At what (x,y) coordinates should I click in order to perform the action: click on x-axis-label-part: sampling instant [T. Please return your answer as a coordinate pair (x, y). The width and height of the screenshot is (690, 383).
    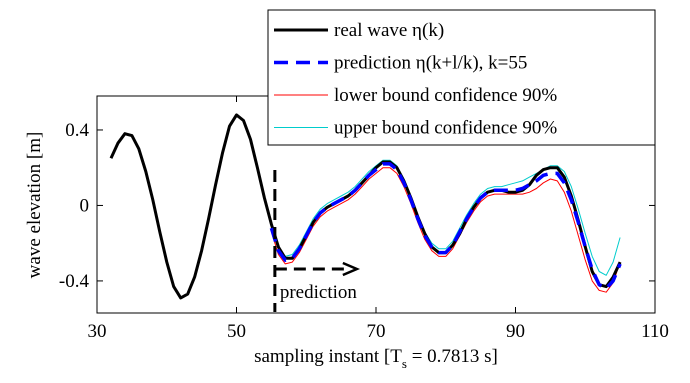
    Looking at the image, I should click on (328, 356).